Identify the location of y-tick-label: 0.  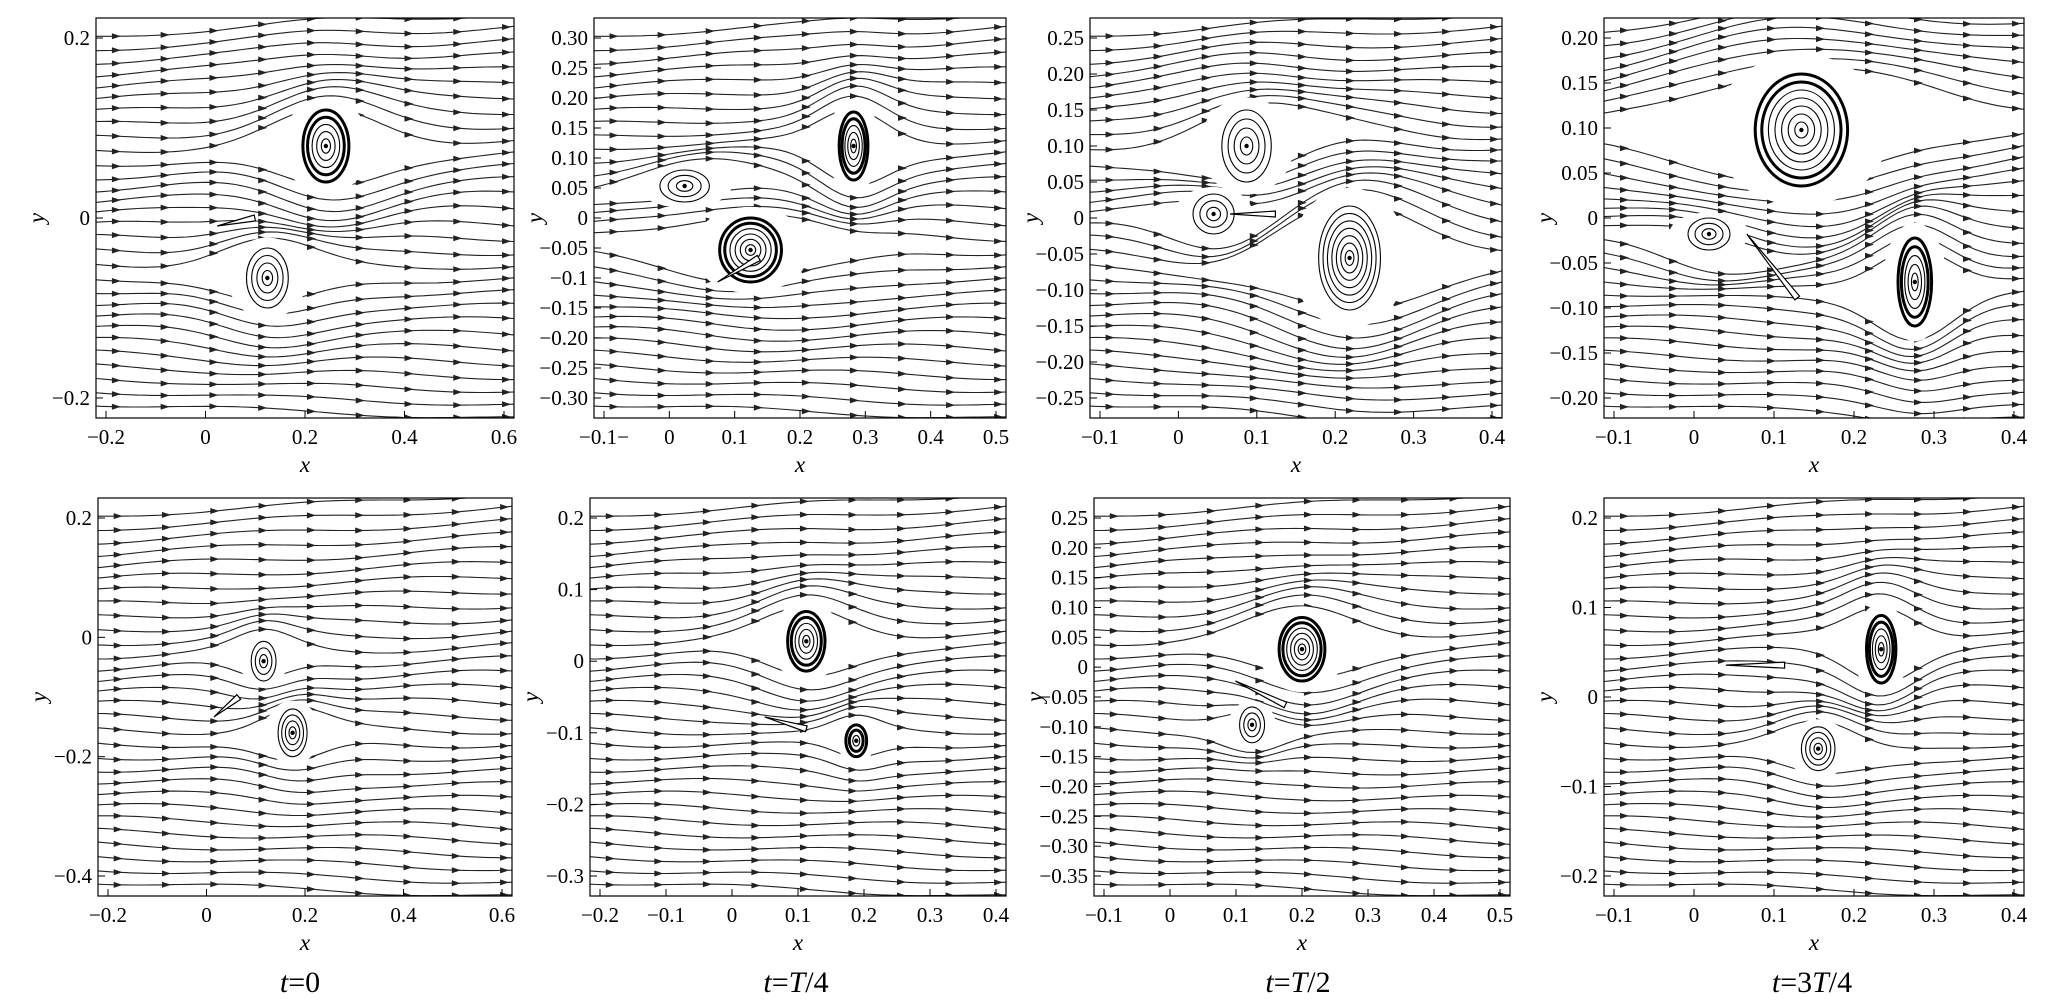
(87, 637).